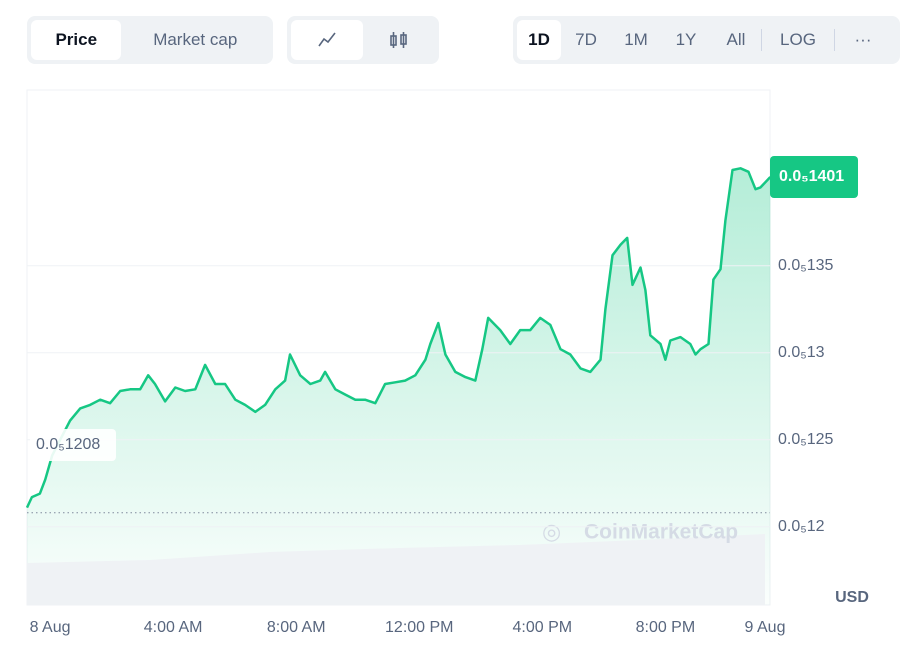  Describe the element at coordinates (586, 39) in the screenshot. I see `range-button: 7D` at that location.